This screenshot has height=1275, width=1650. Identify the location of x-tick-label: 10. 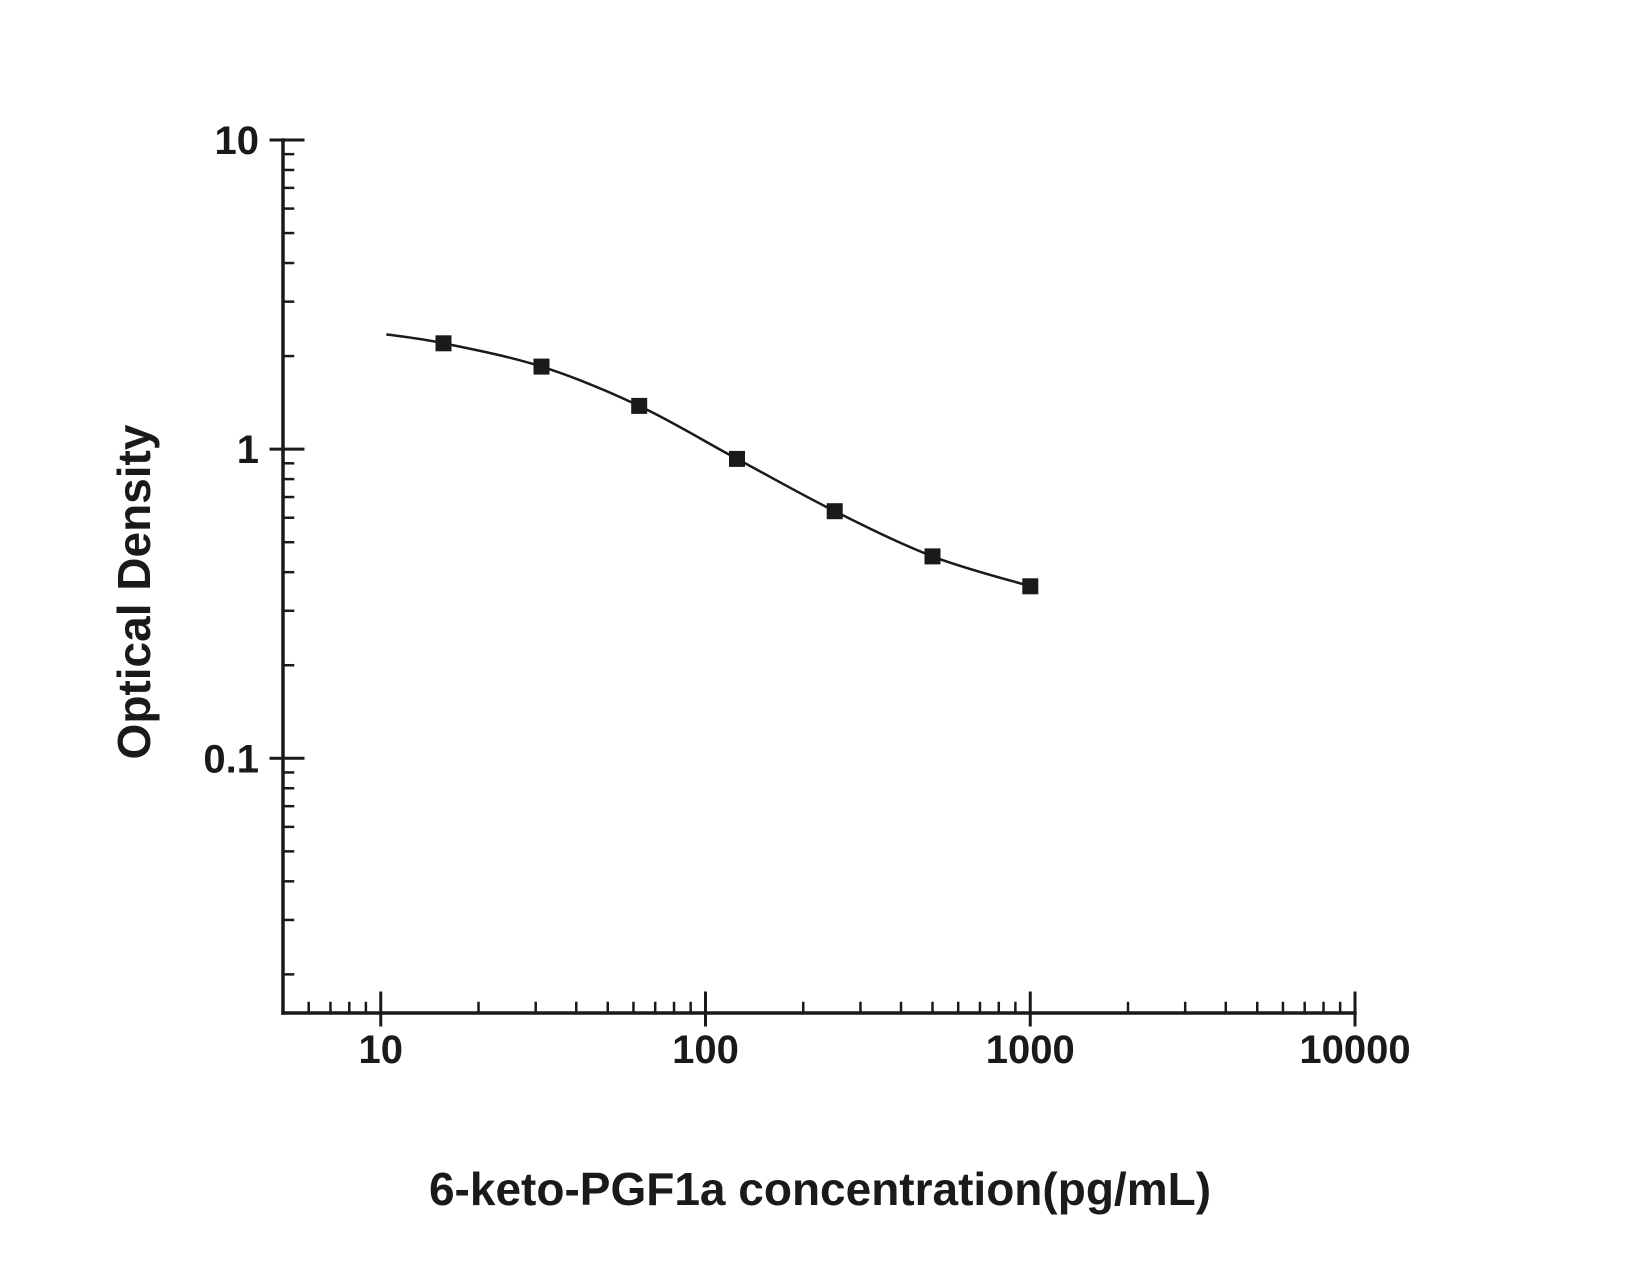
(381, 1050).